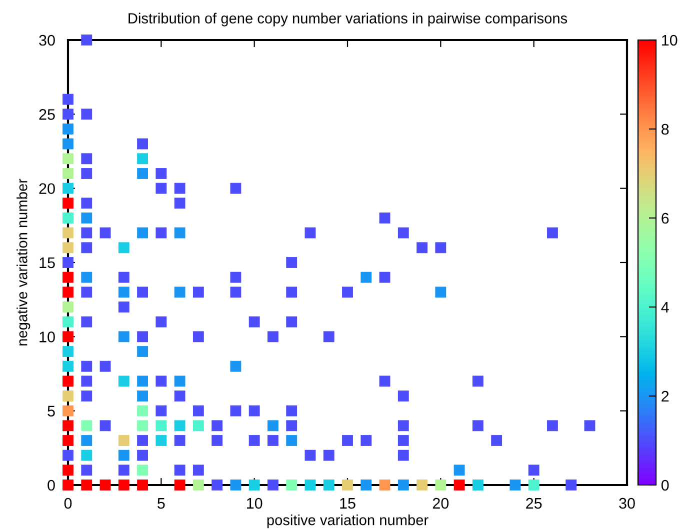 The width and height of the screenshot is (696, 529). Describe the element at coordinates (47, 263) in the screenshot. I see `y-tick-label: 15` at that location.